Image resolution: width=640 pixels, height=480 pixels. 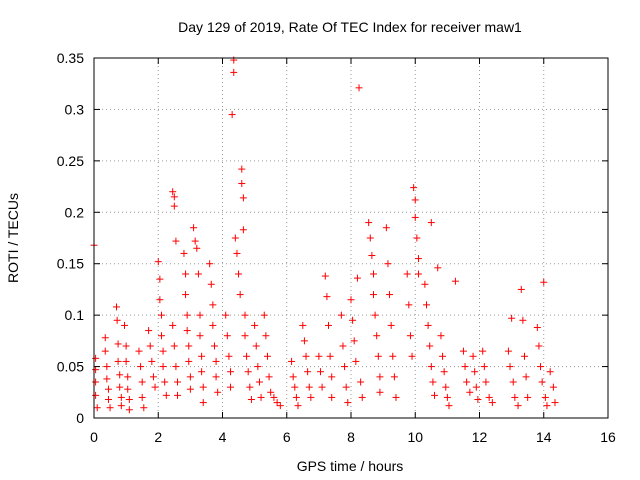 I want to click on x-tick-label: 0, so click(x=94, y=437).